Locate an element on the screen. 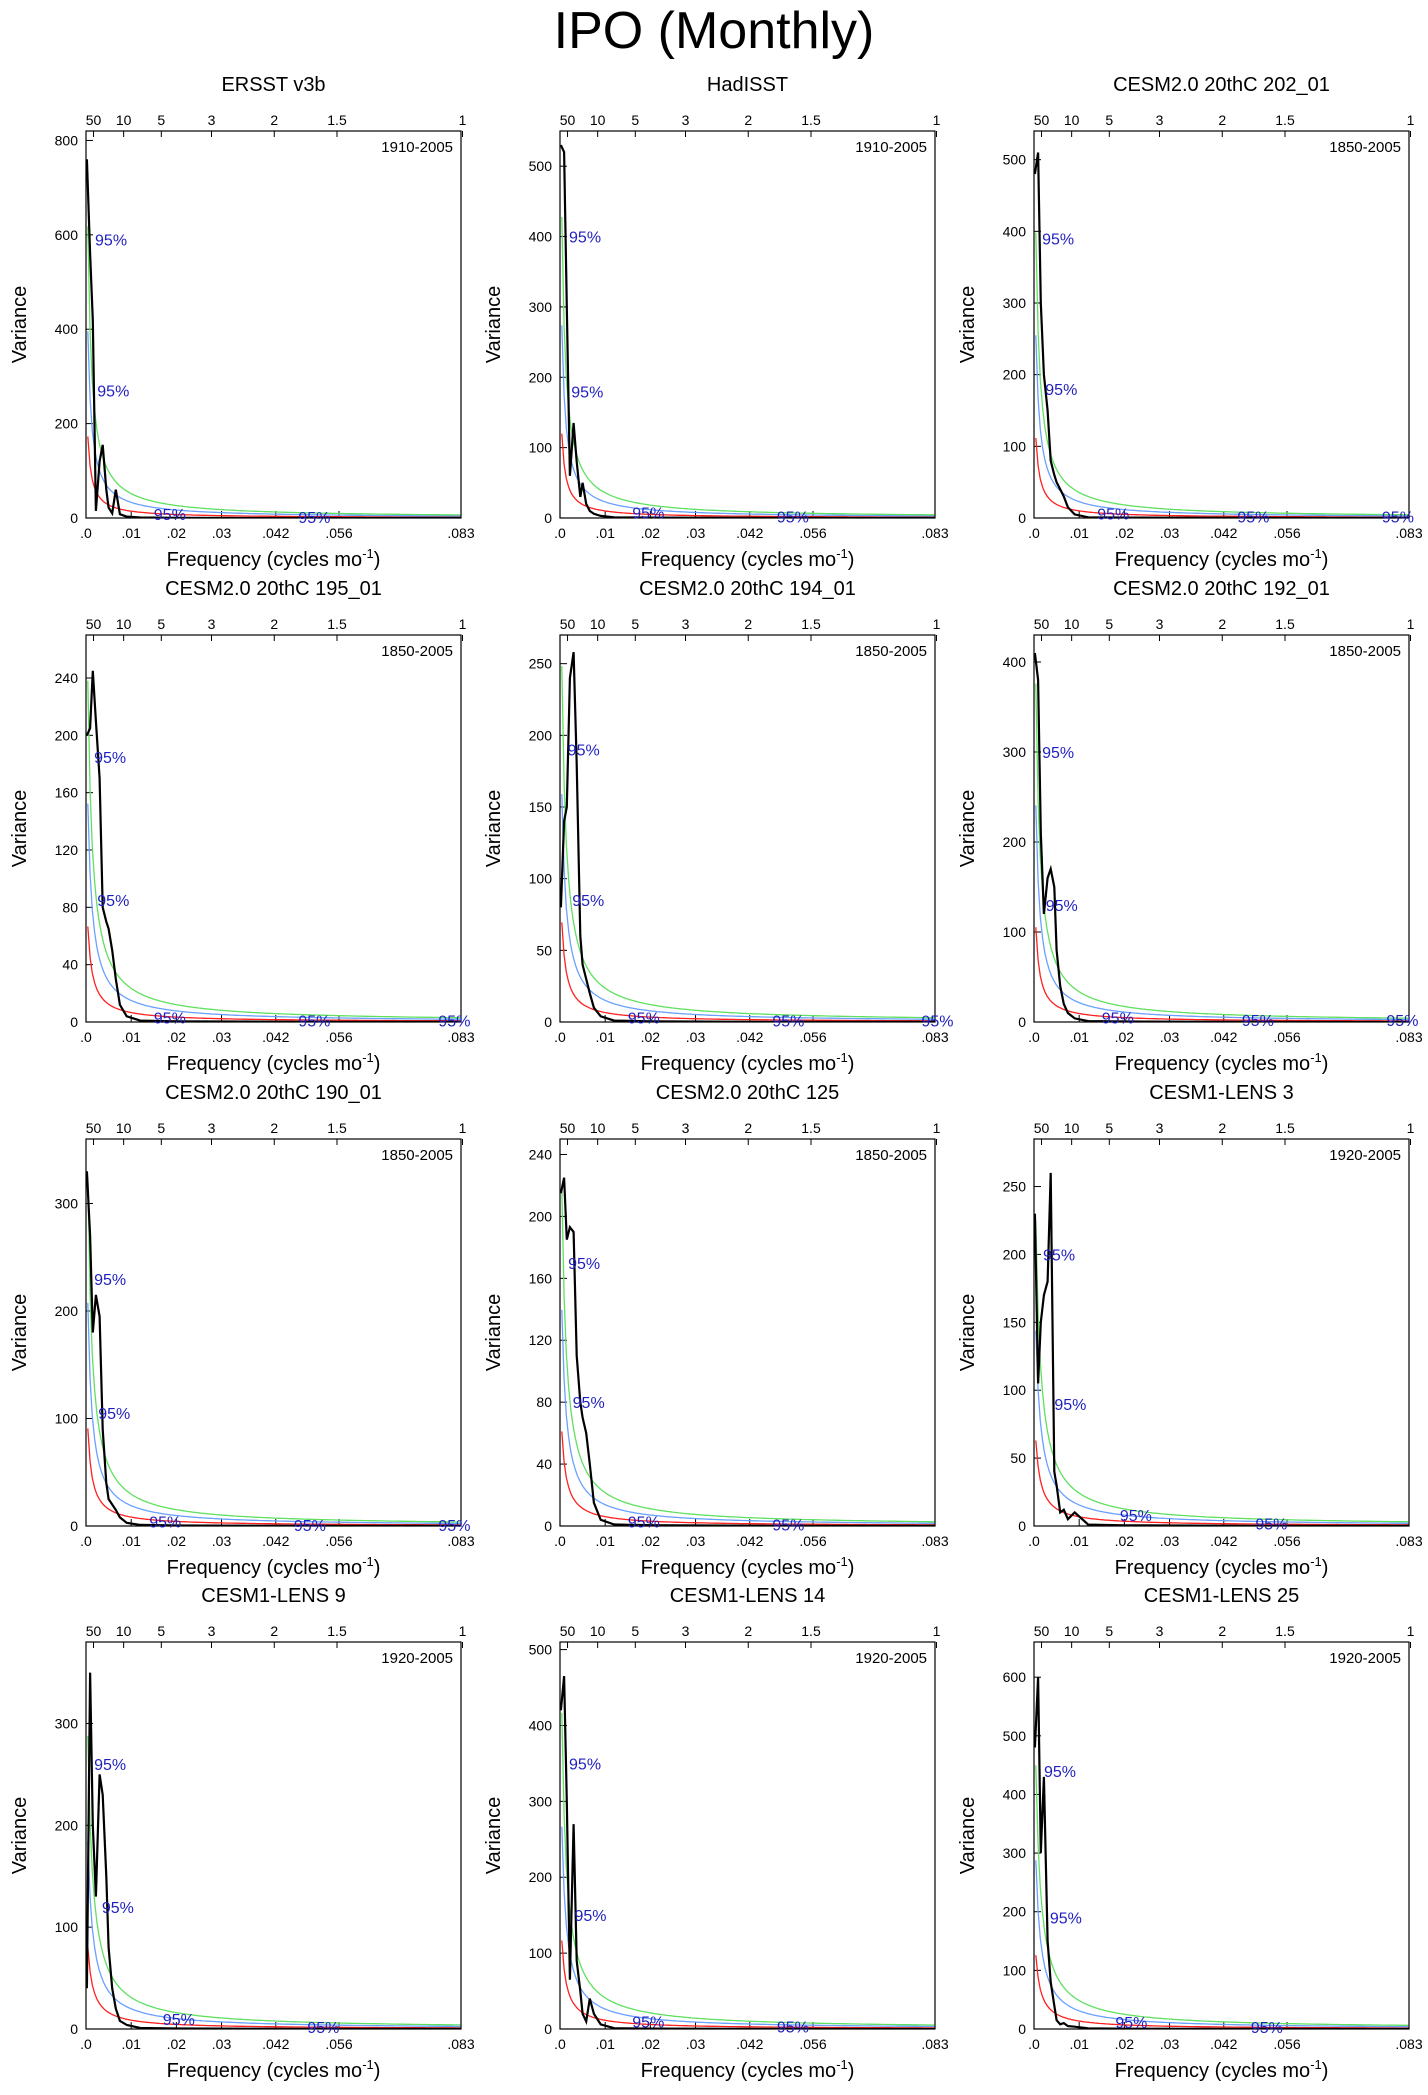 This screenshot has width=1428, height=2095. y-tick-label: 500 is located at coordinates (541, 1650).